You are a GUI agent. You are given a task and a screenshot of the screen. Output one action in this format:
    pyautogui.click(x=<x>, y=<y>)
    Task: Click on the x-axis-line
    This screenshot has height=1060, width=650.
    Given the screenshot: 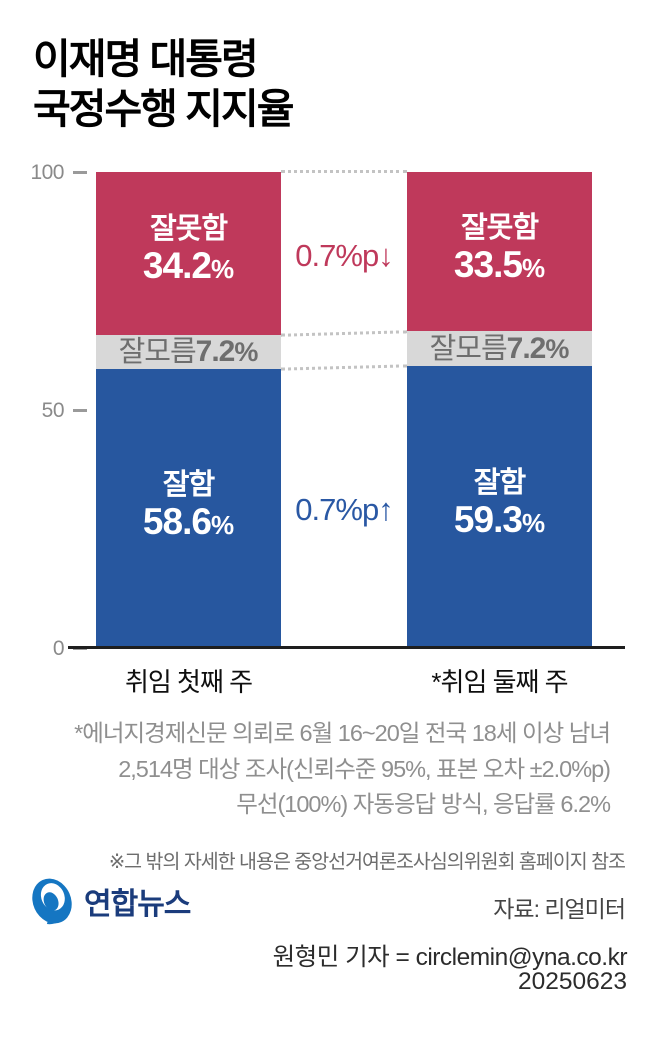 What is the action you would take?
    pyautogui.click(x=346, y=647)
    